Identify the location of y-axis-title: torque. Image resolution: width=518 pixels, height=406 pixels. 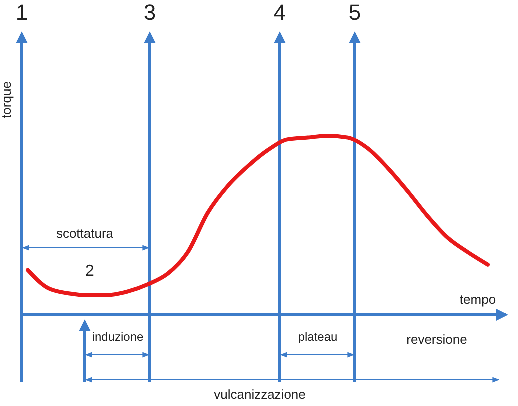
(7, 100).